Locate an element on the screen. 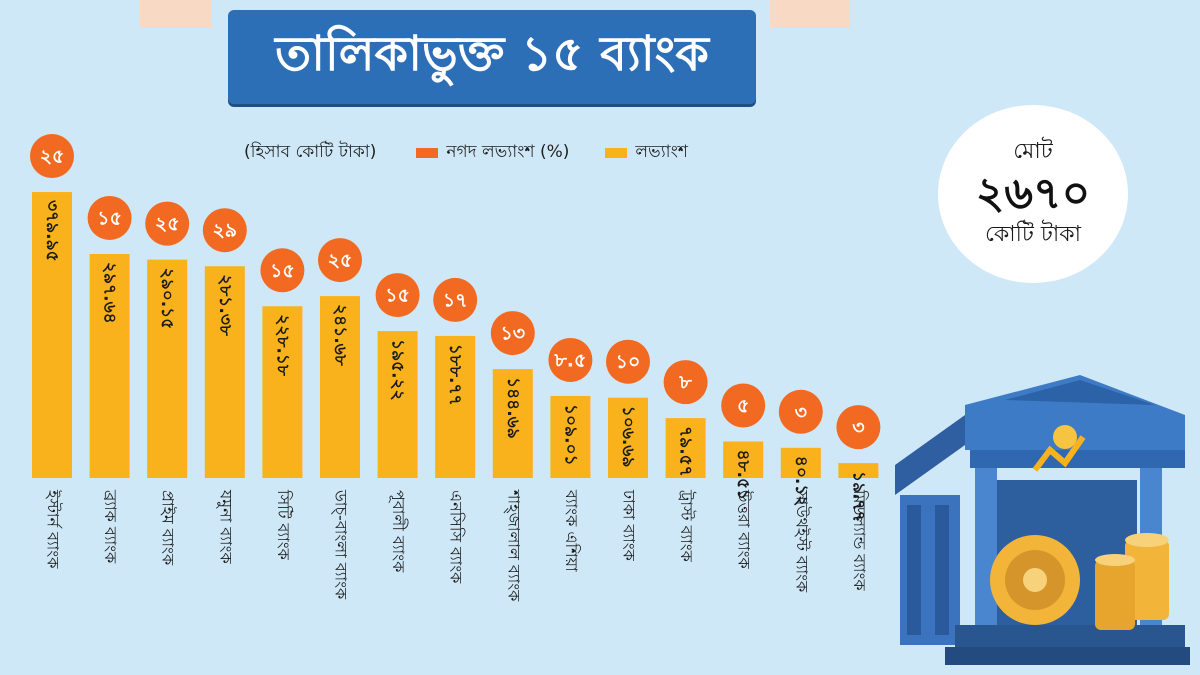 The height and width of the screenshot is (675, 1200). cash-dividend-swatch is located at coordinates (427, 153).